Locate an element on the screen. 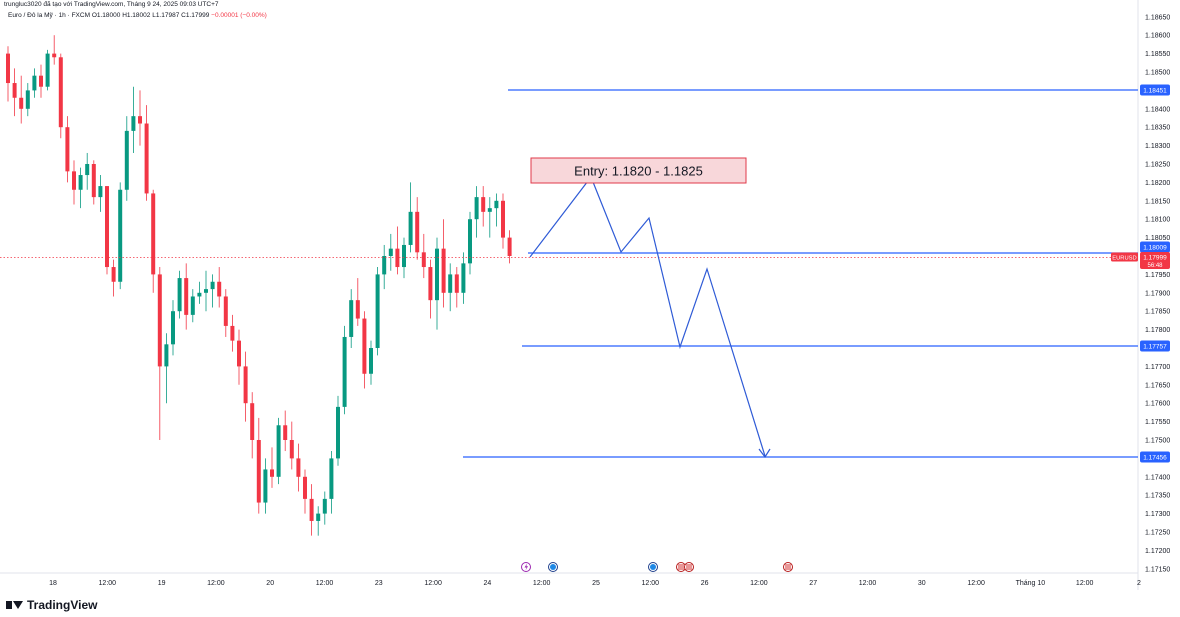 This screenshot has width=1180, height=617. level-label-2: 1.18009 is located at coordinates (1155, 247).